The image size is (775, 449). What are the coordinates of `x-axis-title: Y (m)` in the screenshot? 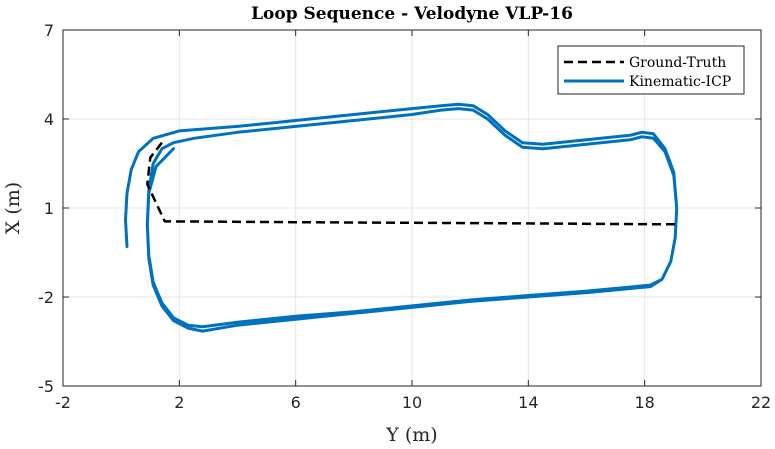 It's located at (411, 435).